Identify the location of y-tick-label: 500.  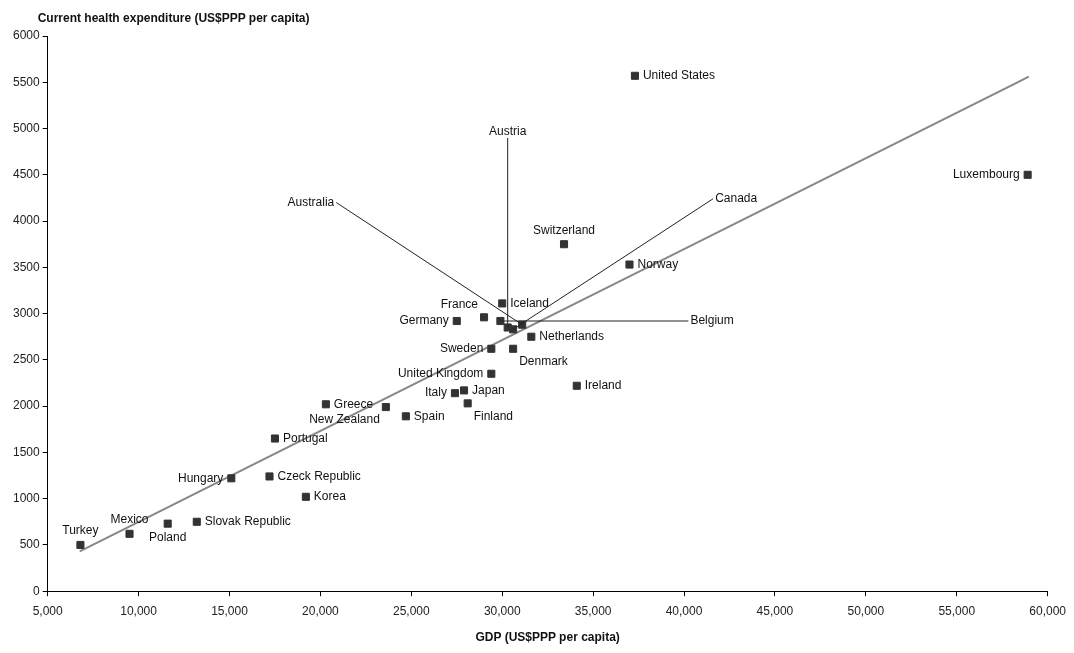
(30, 544).